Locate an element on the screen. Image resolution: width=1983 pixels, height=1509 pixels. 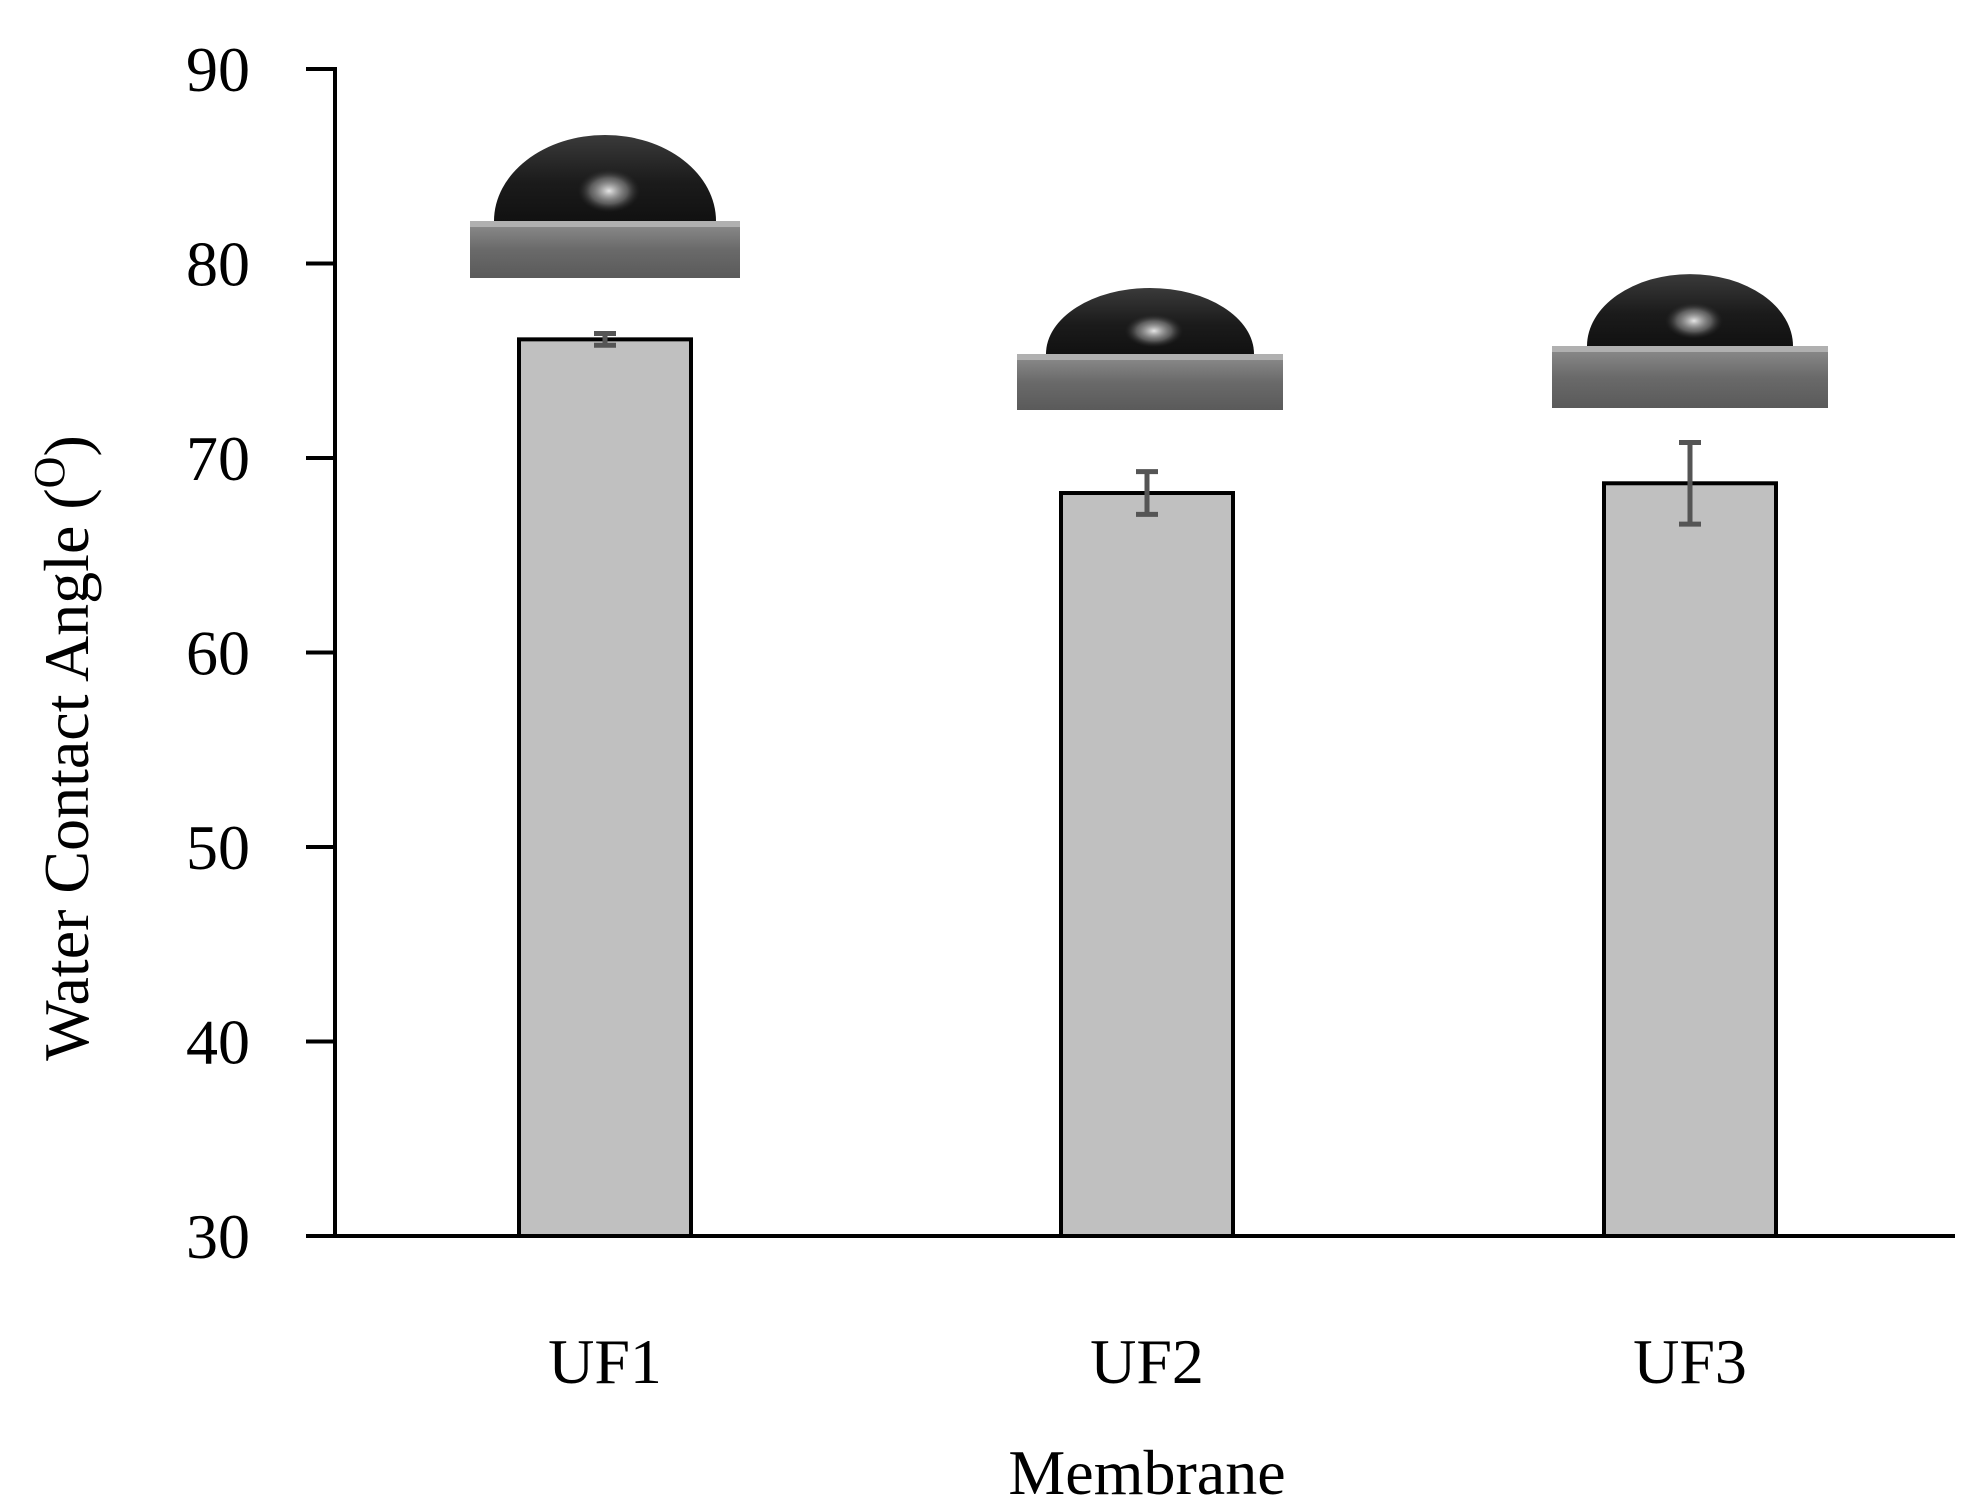
bar-uf3 is located at coordinates (1690, 860).